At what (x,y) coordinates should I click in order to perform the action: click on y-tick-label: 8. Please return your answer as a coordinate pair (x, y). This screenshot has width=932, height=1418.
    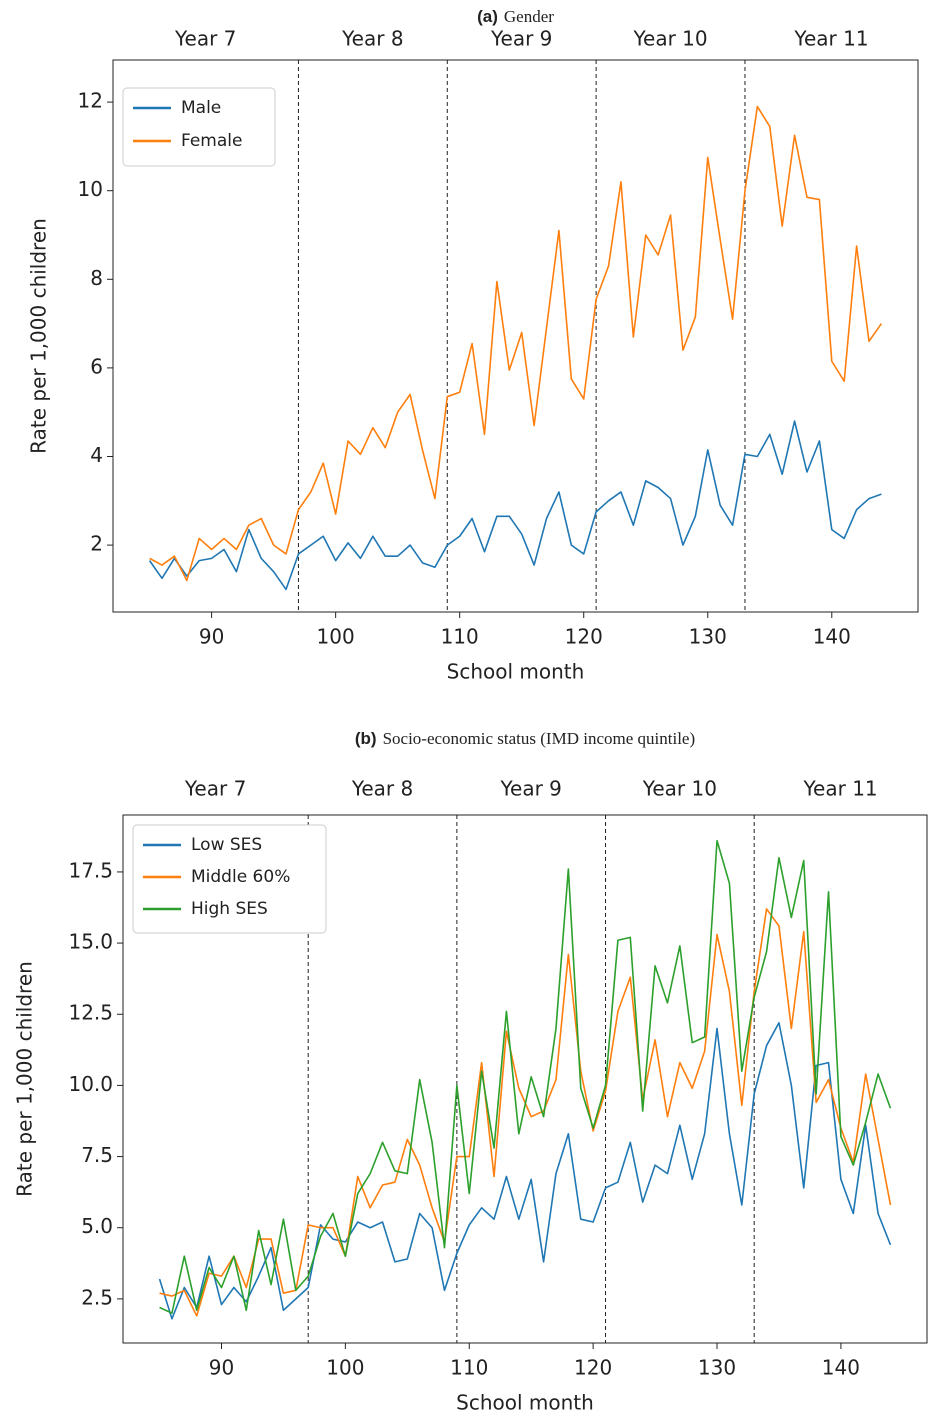
    Looking at the image, I should click on (96, 278).